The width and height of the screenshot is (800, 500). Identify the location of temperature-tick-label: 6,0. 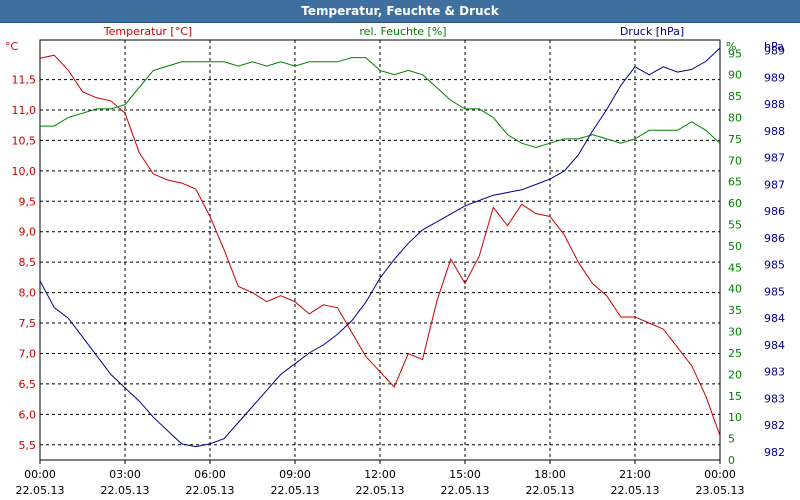
(28, 414).